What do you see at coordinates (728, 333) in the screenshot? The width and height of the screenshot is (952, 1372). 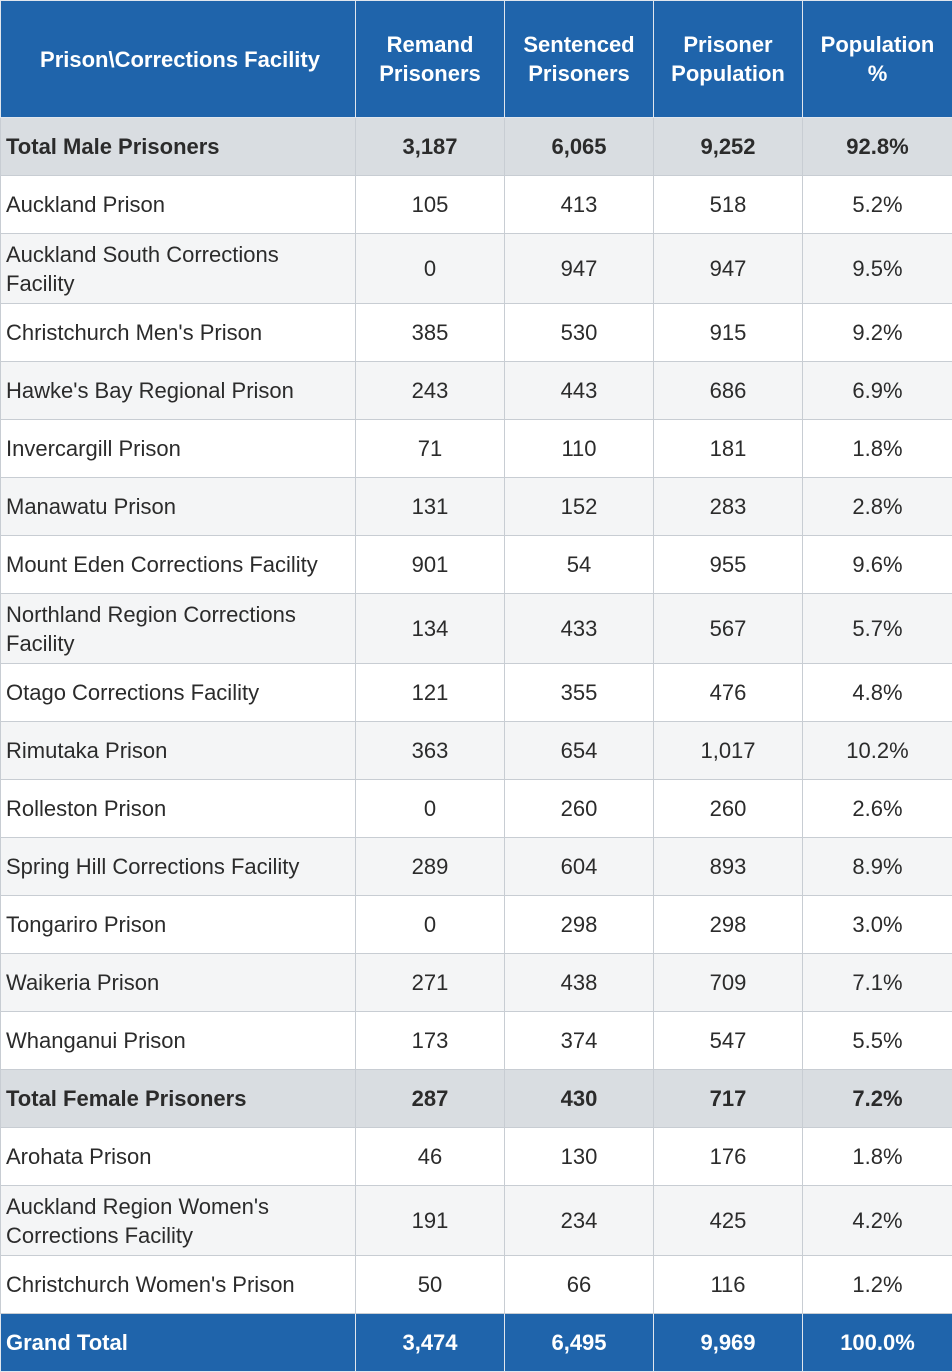 I see `cell-population: 915` at bounding box center [728, 333].